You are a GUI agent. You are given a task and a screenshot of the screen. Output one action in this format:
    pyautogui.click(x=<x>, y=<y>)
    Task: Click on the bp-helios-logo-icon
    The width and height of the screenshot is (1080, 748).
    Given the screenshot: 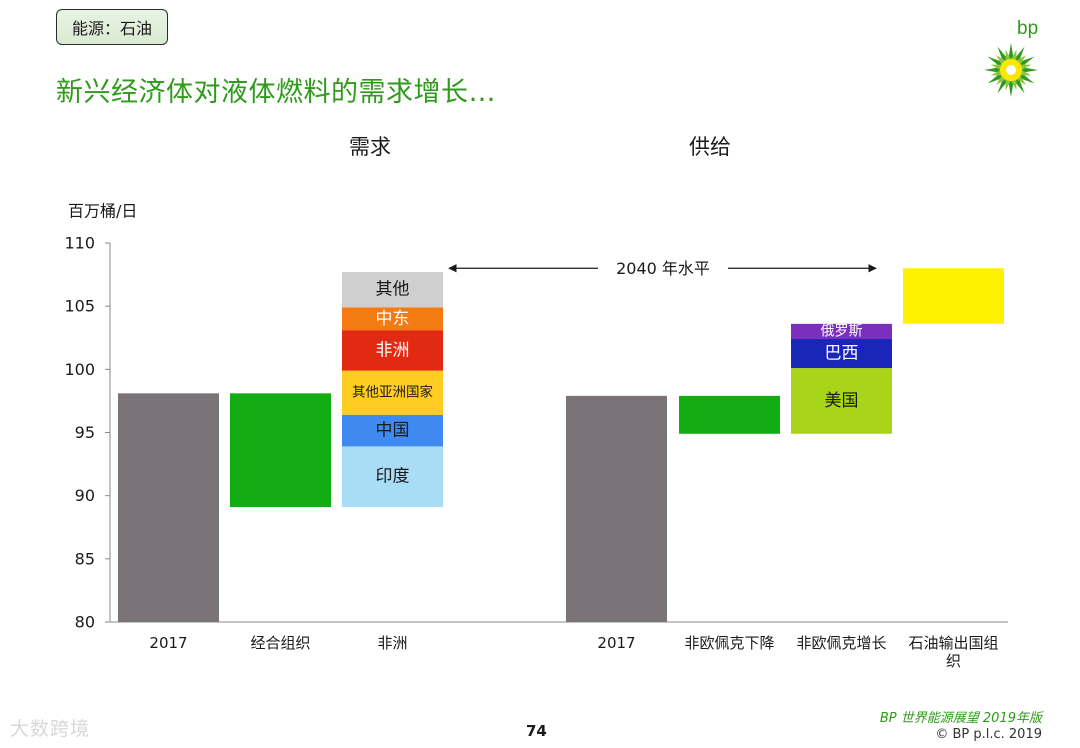 What is the action you would take?
    pyautogui.click(x=1011, y=70)
    